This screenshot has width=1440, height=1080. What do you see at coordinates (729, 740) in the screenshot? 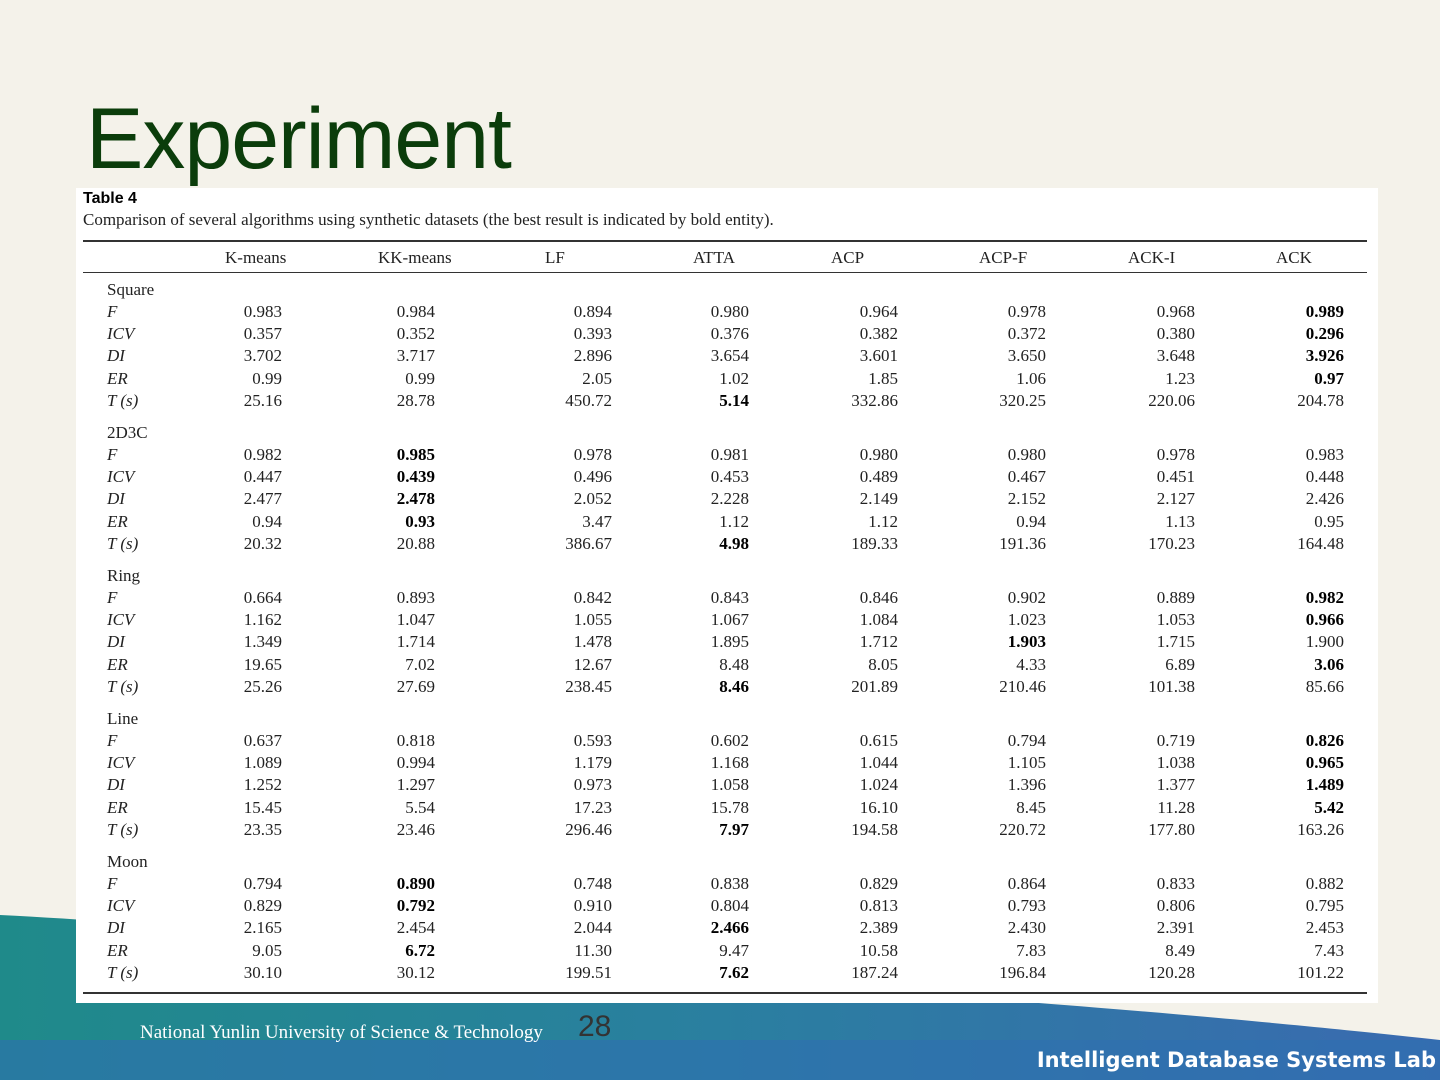
I see `cell-value: 0.602` at bounding box center [729, 740].